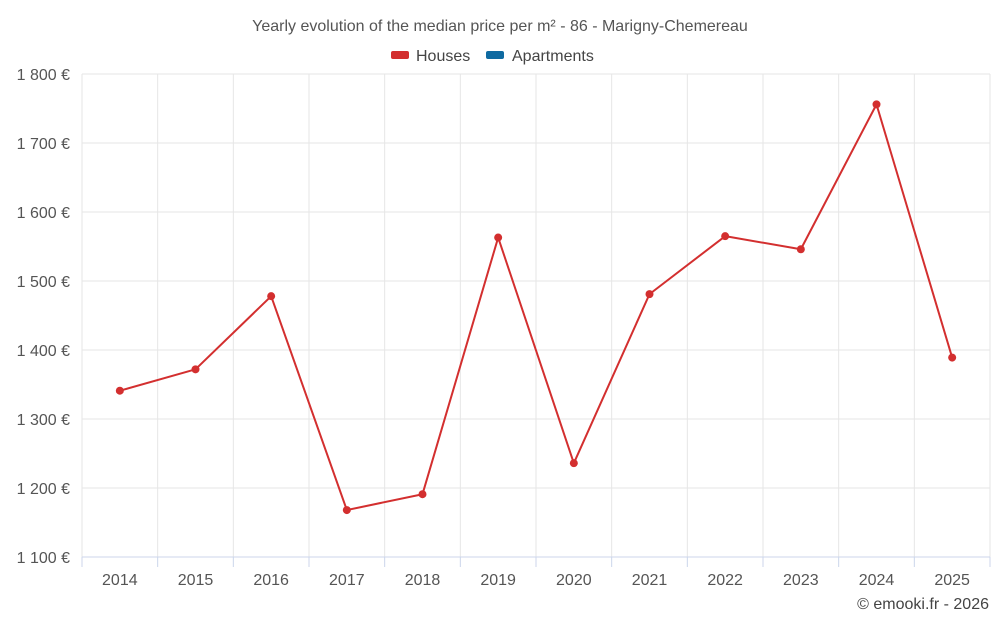 This screenshot has width=1000, height=625. What do you see at coordinates (43, 144) in the screenshot?
I see `y-tick-label: 1 700 €` at bounding box center [43, 144].